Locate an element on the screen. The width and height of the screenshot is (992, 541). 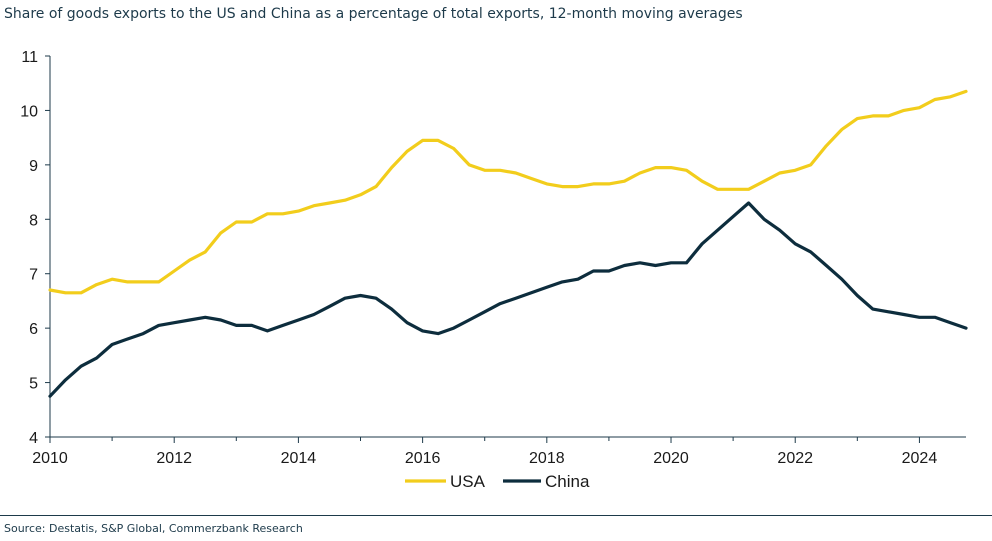
x-tick-label: 2010 is located at coordinates (50, 458).